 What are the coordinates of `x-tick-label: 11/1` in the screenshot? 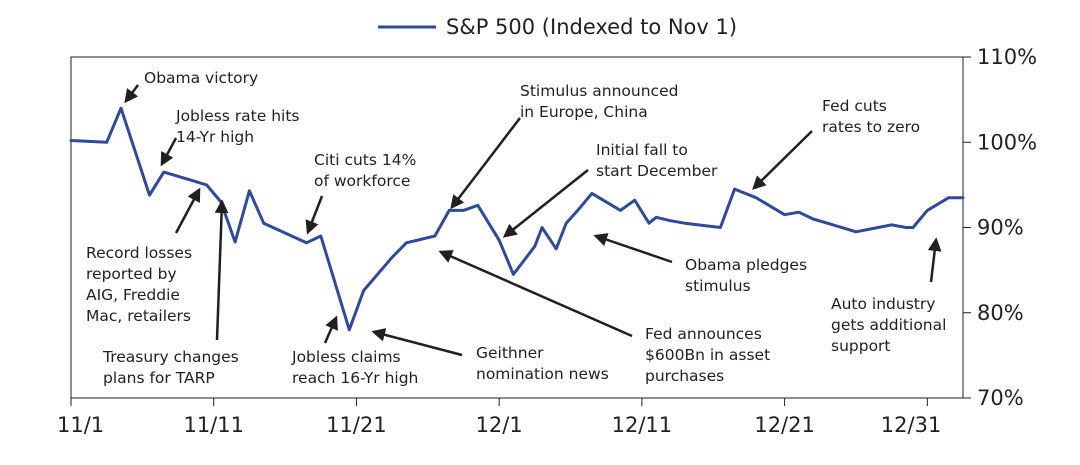 It's located at (80, 425).